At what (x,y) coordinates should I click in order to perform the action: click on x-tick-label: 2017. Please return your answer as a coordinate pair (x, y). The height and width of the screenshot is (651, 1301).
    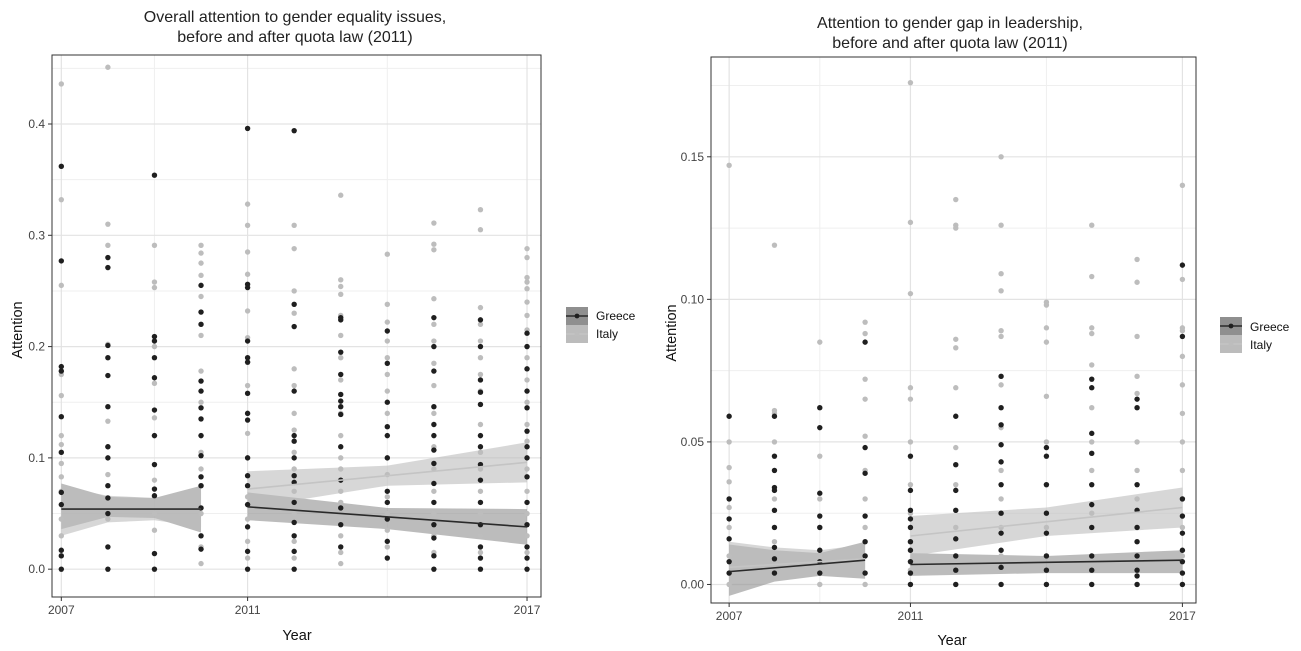
    Looking at the image, I should click on (527, 610).